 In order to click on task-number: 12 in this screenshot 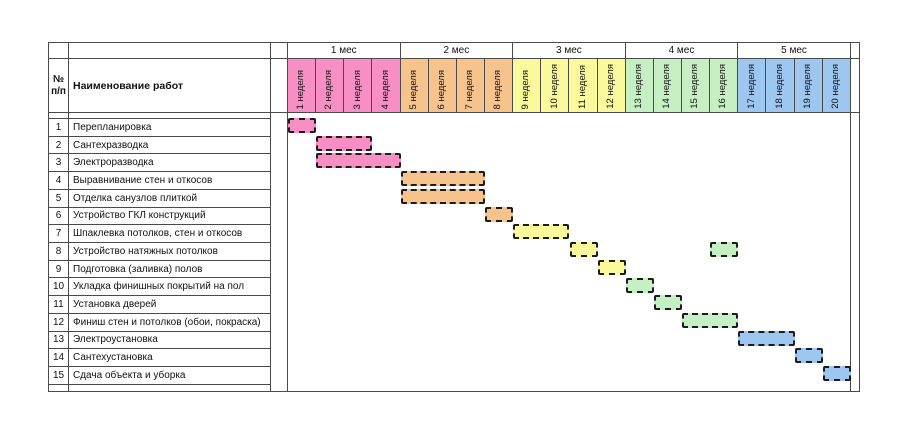, I will do `click(59, 322)`.